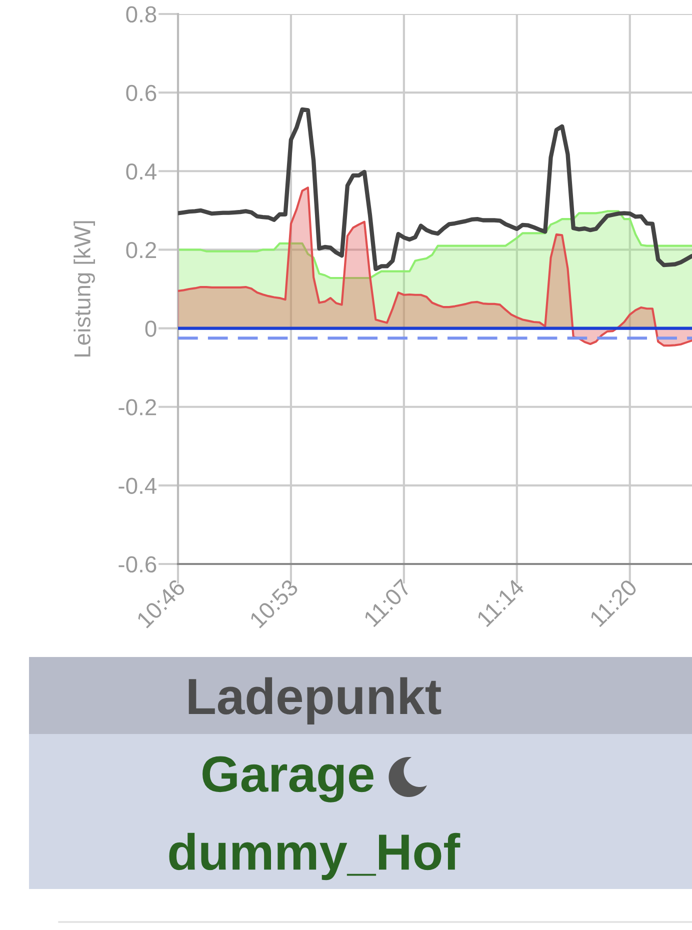 The image size is (692, 930). What do you see at coordinates (150, 328) in the screenshot?
I see `y-tick-label: 0` at bounding box center [150, 328].